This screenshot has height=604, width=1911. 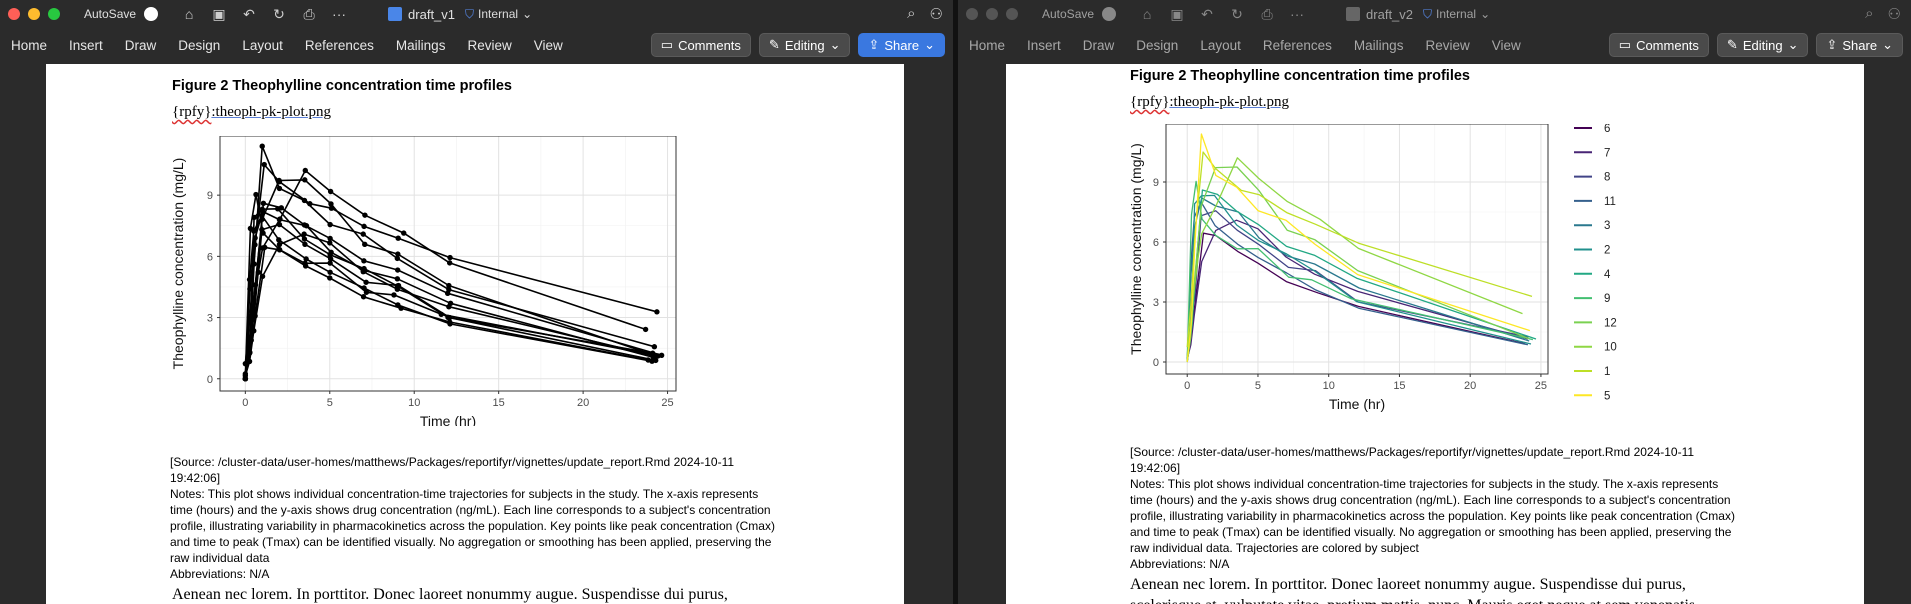 What do you see at coordinates (432, 14) in the screenshot?
I see `document-name: draft_v1` at bounding box center [432, 14].